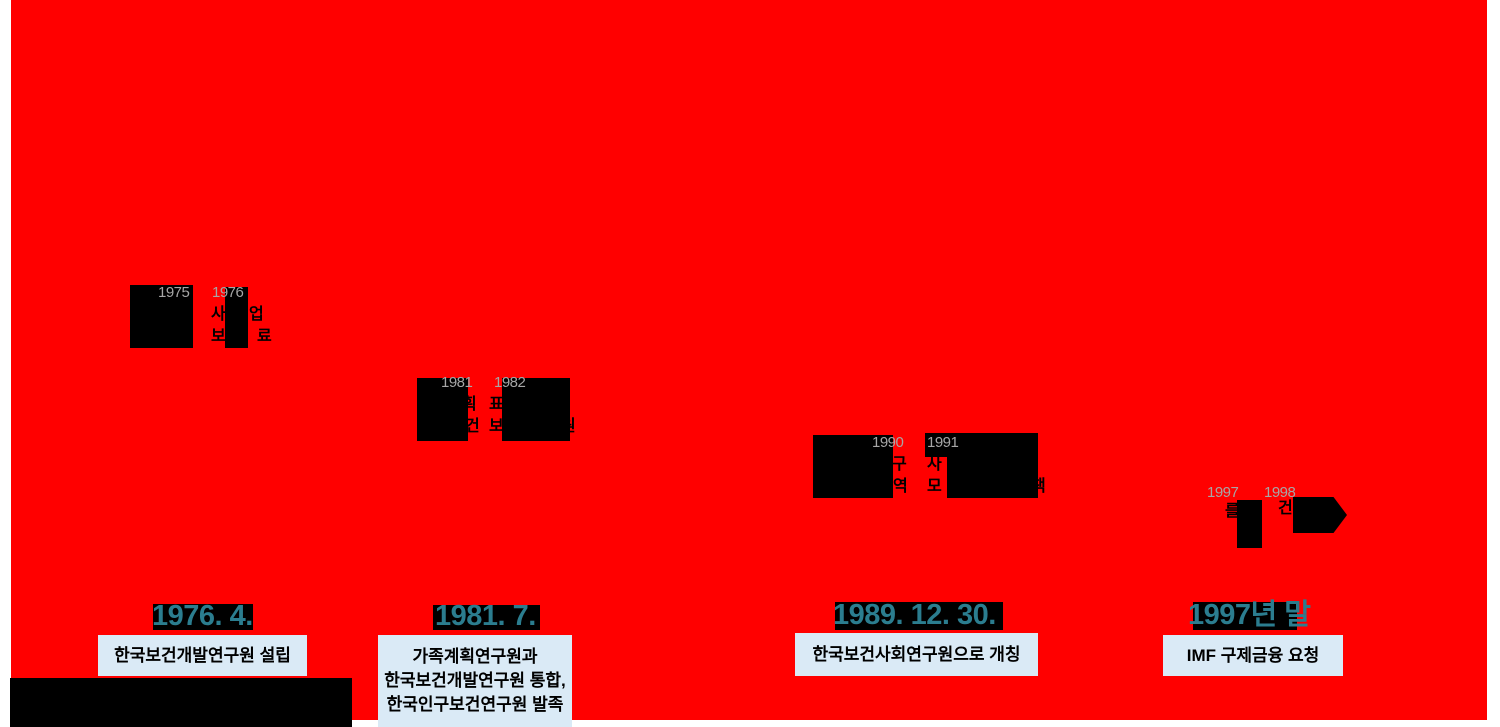 This screenshot has height=727, width=1500. I want to click on milestone-date: 1976. 4., so click(202, 616).